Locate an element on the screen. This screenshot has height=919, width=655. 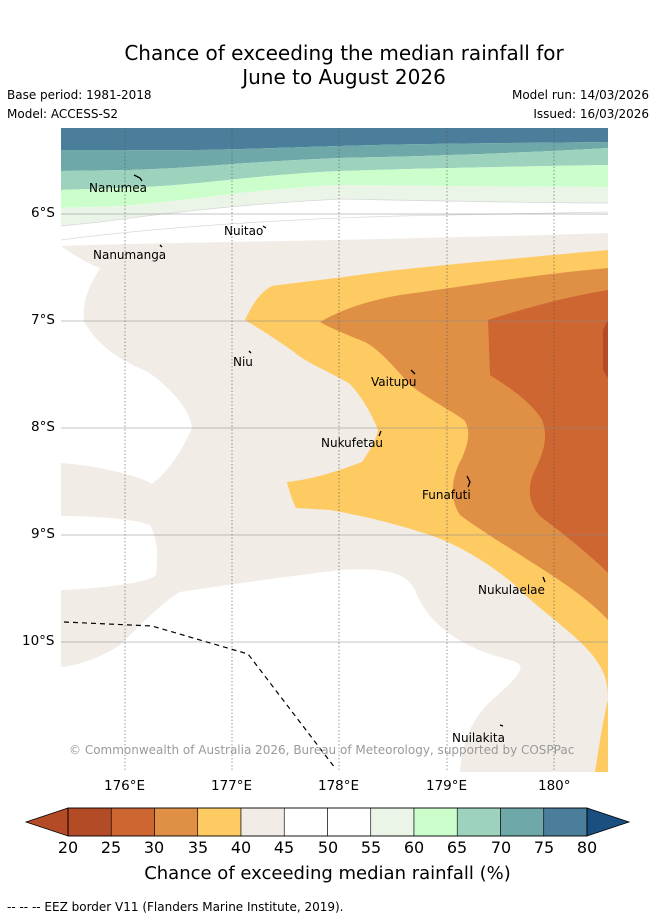
colorbar-tick: 55 is located at coordinates (371, 847).